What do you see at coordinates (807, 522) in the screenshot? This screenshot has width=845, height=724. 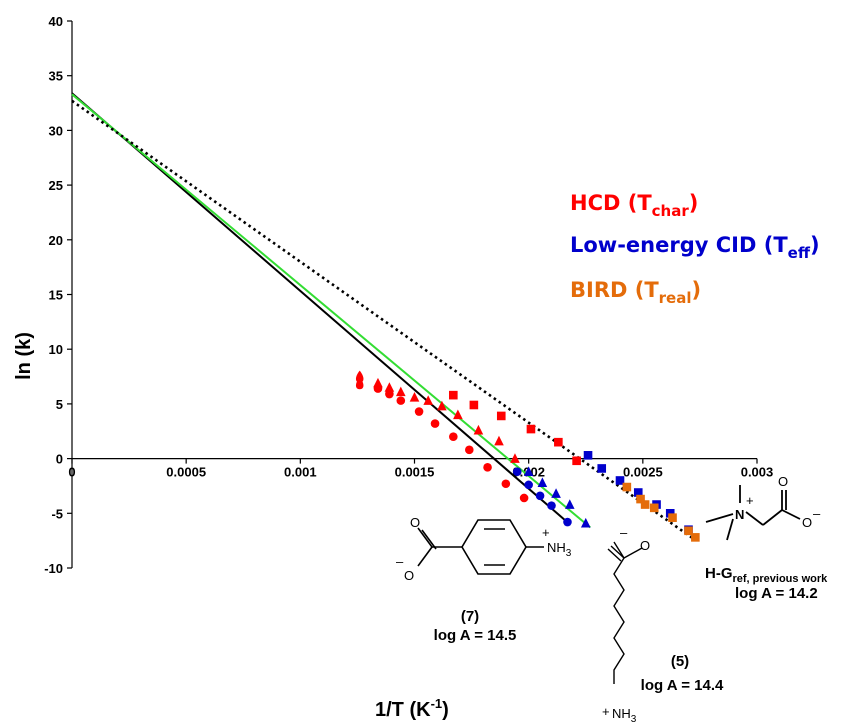 I see `o-label-refb: O` at bounding box center [807, 522].